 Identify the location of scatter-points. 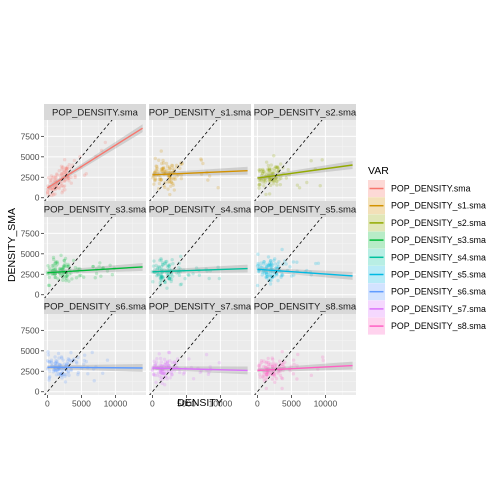
(185, 173).